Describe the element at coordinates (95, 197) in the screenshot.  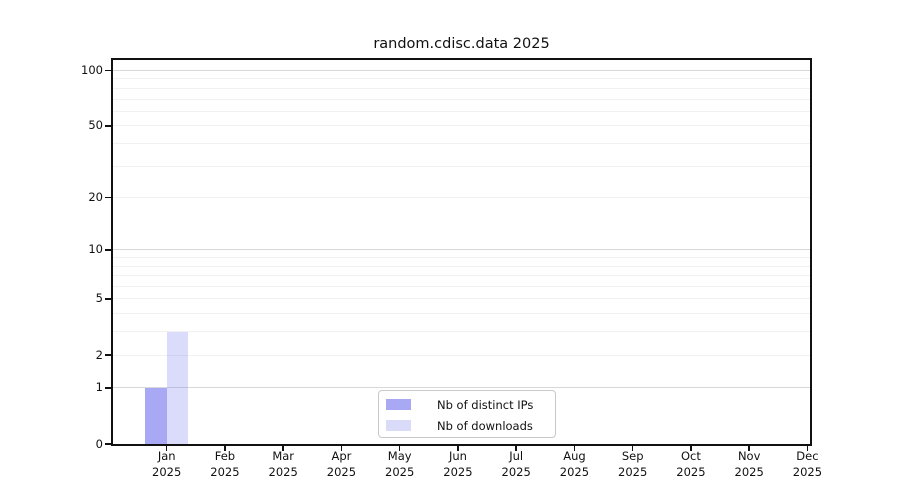
I see `y-tick-label: 20` at that location.